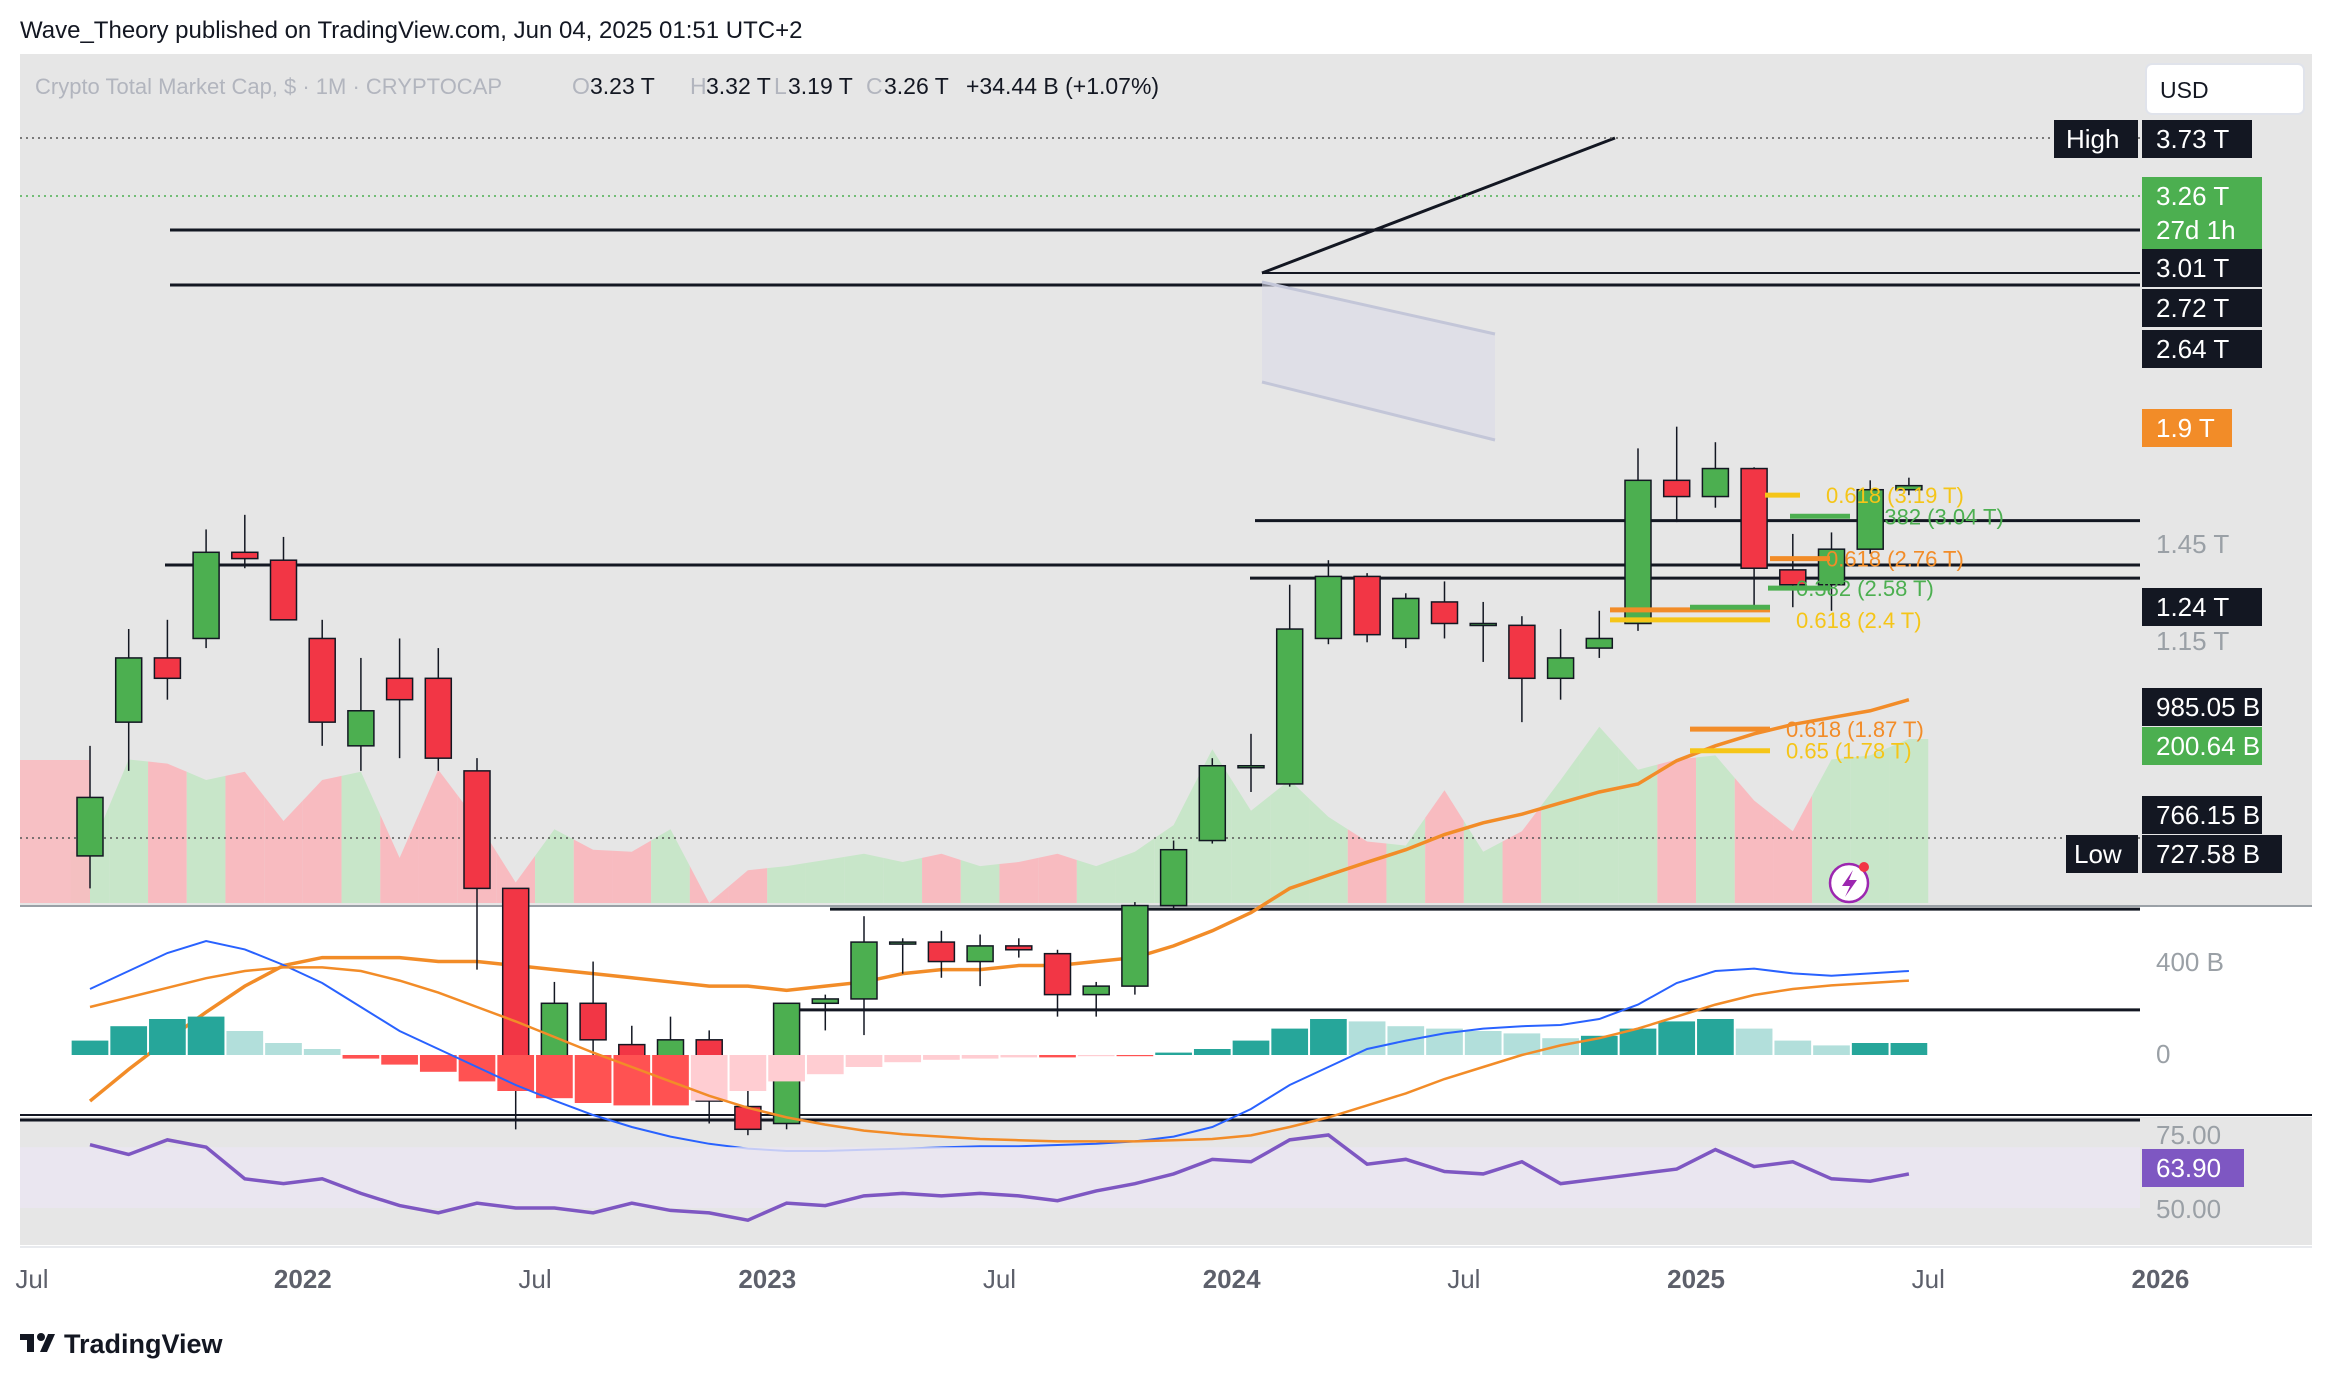 The image size is (2332, 1378). What do you see at coordinates (1696, 1279) in the screenshot?
I see `x-axis-label: 2025` at bounding box center [1696, 1279].